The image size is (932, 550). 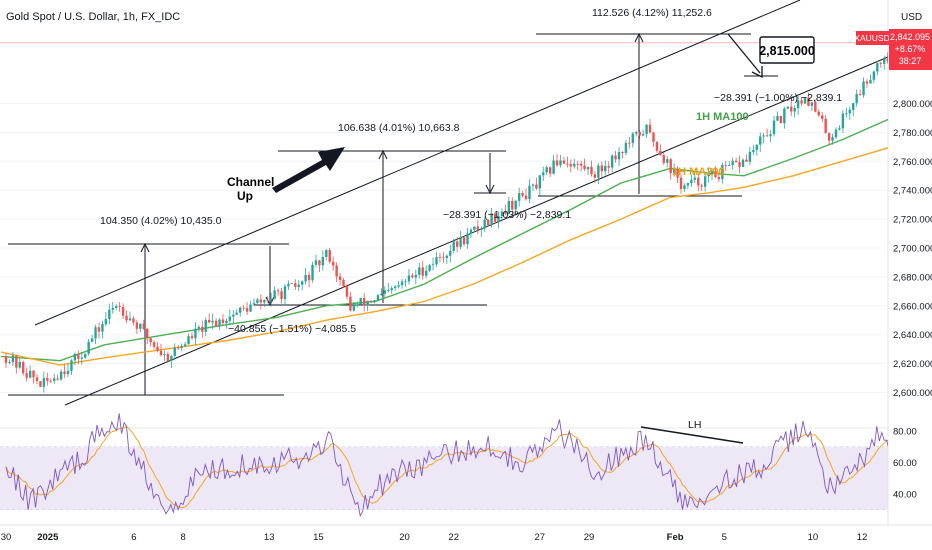 I want to click on rsi-tick-label: 40.00, so click(x=905, y=495).